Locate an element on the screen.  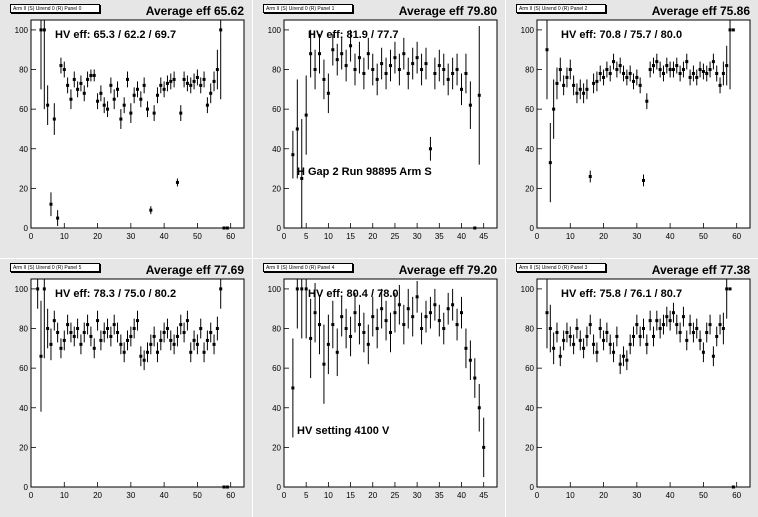
x-tick-label: 5 is located at coordinates (306, 236).